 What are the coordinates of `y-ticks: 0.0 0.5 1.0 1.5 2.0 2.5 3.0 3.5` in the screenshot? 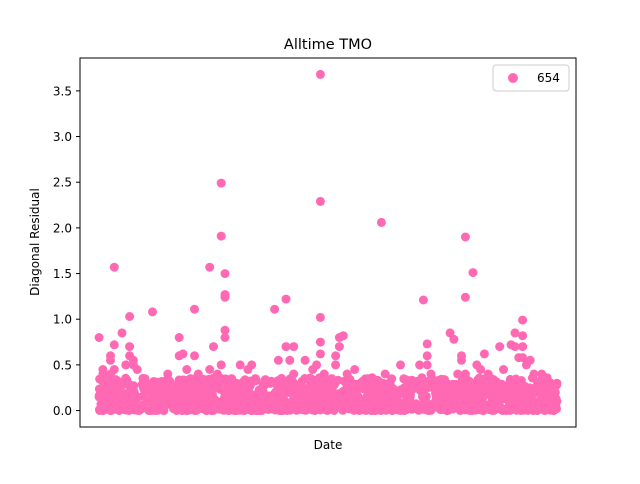 It's located at (66, 251).